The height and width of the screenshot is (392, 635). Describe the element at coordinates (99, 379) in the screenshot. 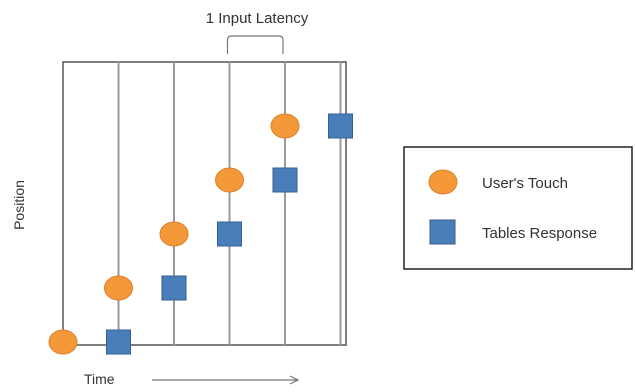

I see `x-axis-label: Time` at that location.